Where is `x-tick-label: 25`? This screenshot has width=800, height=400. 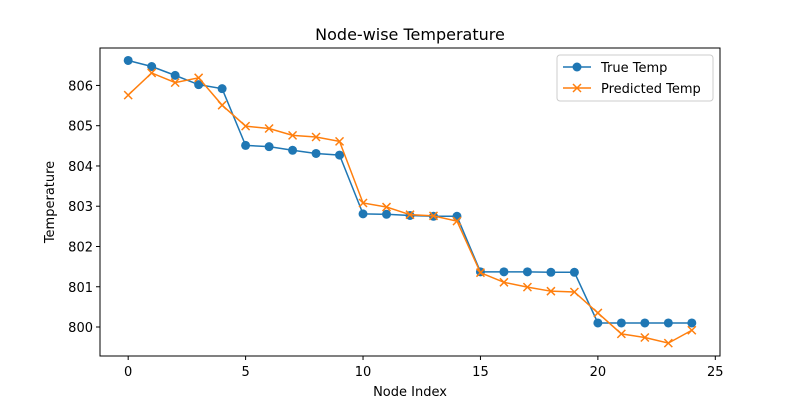
x-tick-label: 25 is located at coordinates (715, 372).